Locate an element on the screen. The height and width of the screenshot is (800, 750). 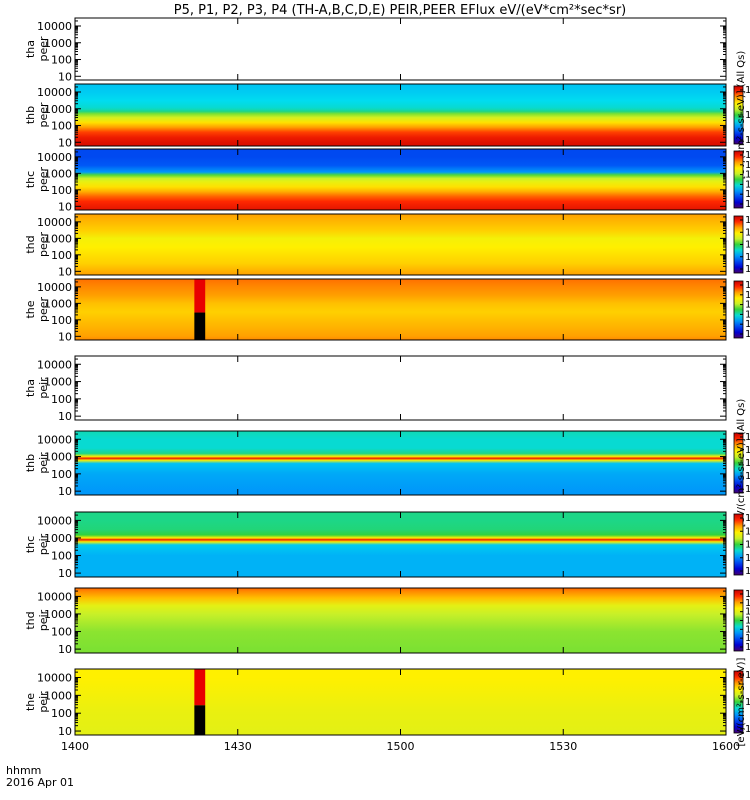
y-tick-label-tha_peir-100: 100 is located at coordinates (61, 399).